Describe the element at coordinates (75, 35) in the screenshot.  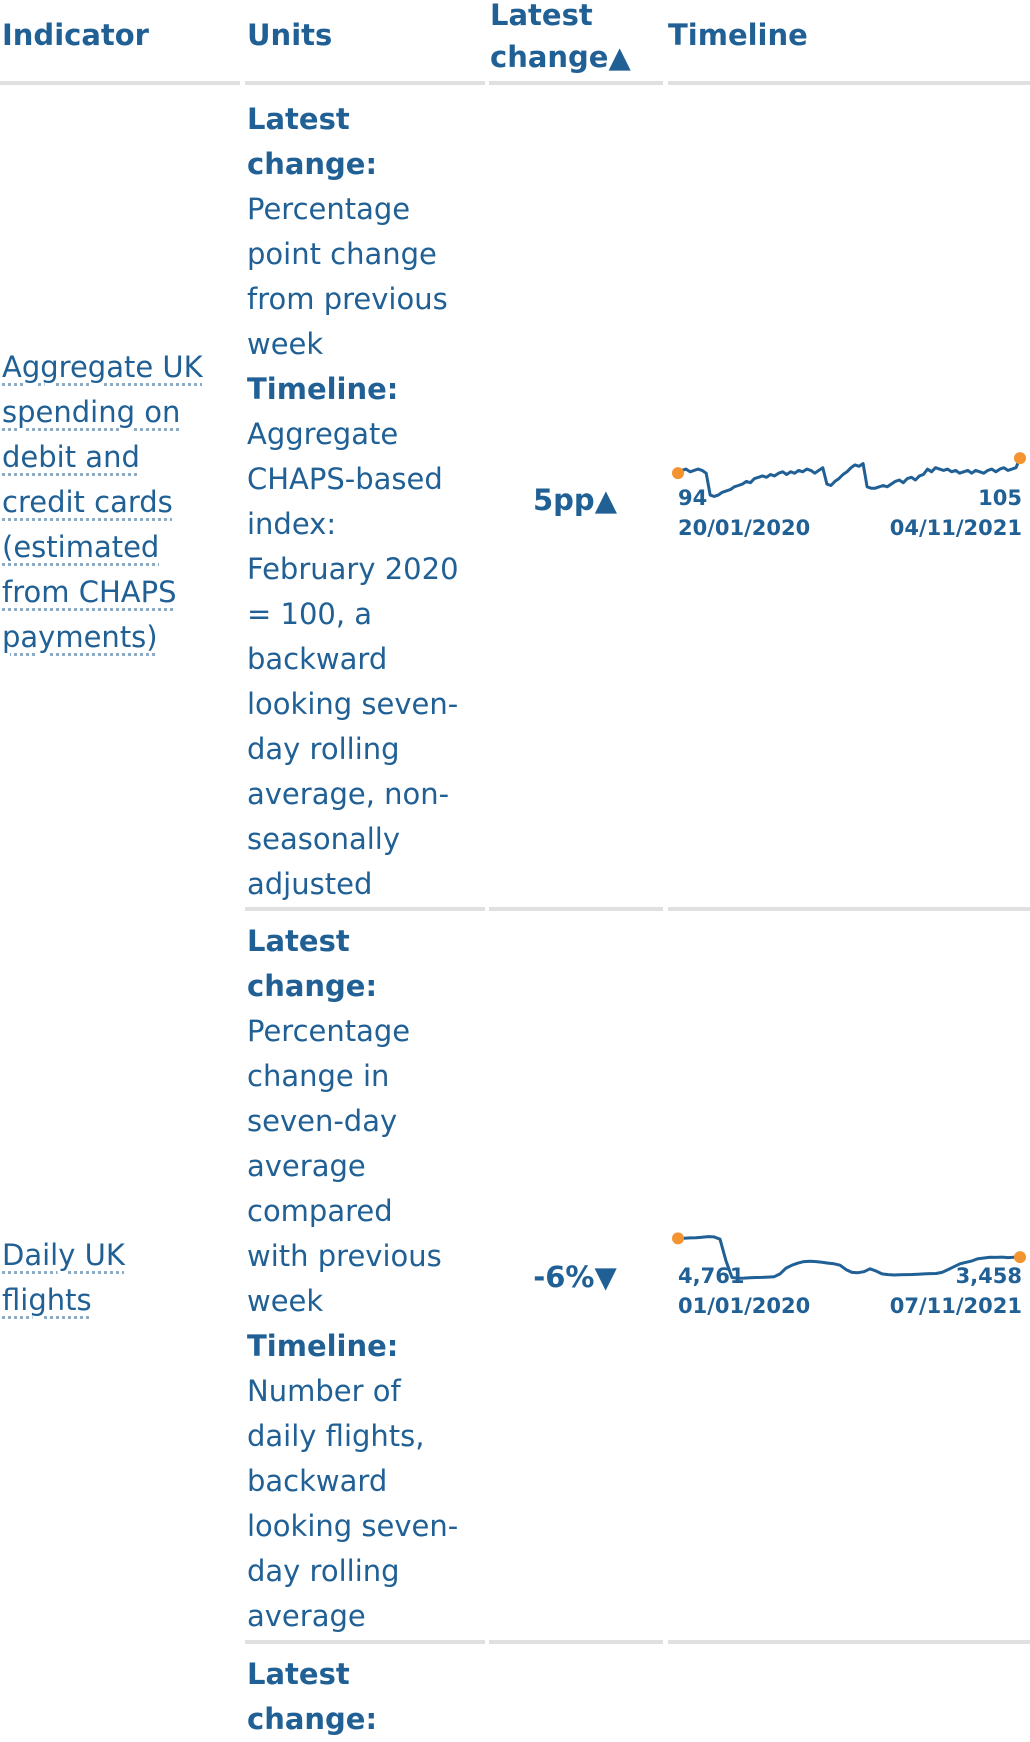
I see `header-indicator: Indicator` at that location.